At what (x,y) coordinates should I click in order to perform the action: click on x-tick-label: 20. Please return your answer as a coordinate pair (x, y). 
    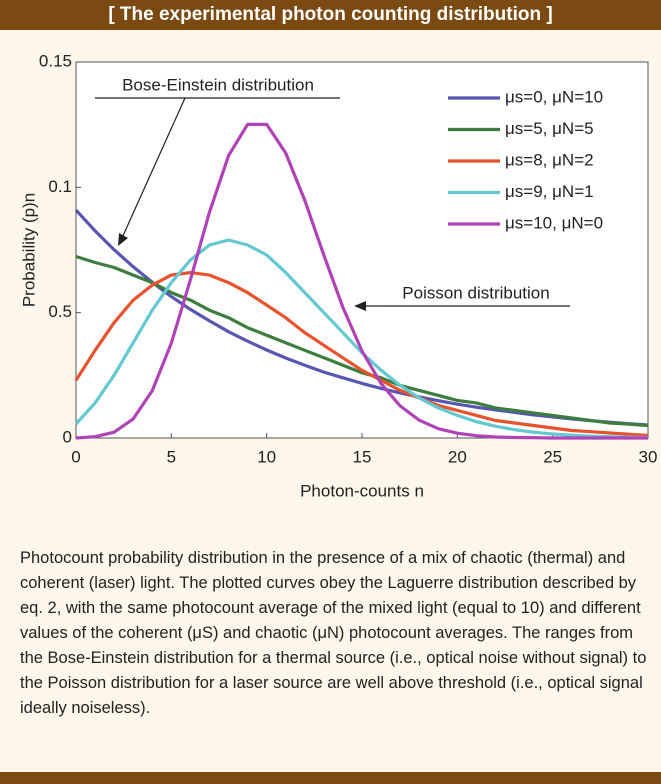
    Looking at the image, I should click on (457, 456).